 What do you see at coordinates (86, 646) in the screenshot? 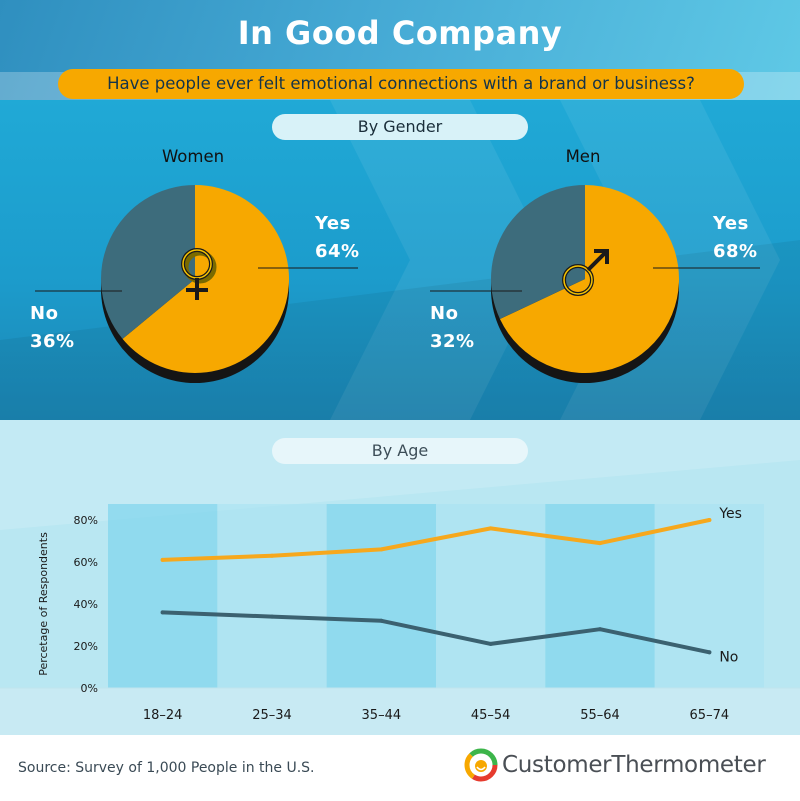
I see `y-tick-label: 20%` at bounding box center [86, 646].